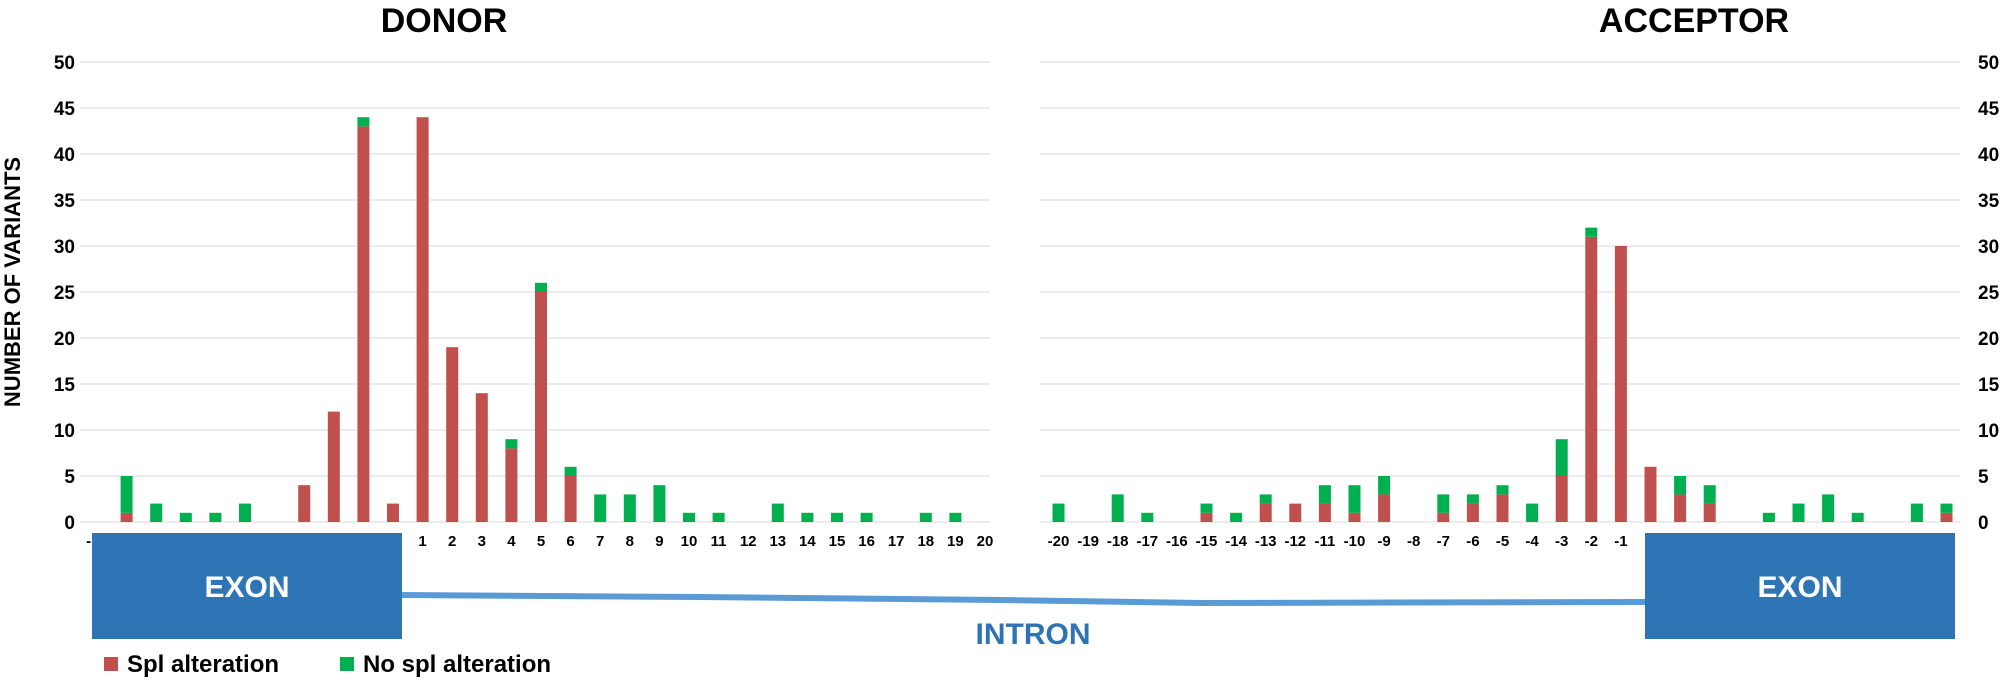 This screenshot has width=2000, height=681. I want to click on legend-label-spl: Spl alteration, so click(203, 664).